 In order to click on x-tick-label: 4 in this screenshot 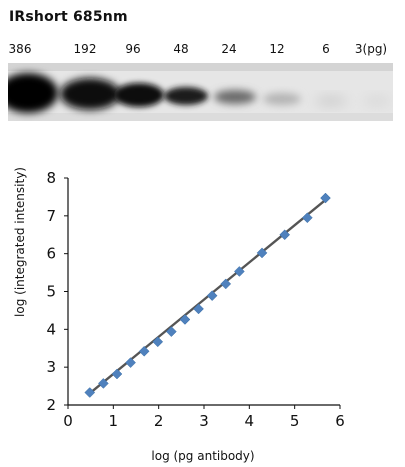, I will do `click(250, 421)`.